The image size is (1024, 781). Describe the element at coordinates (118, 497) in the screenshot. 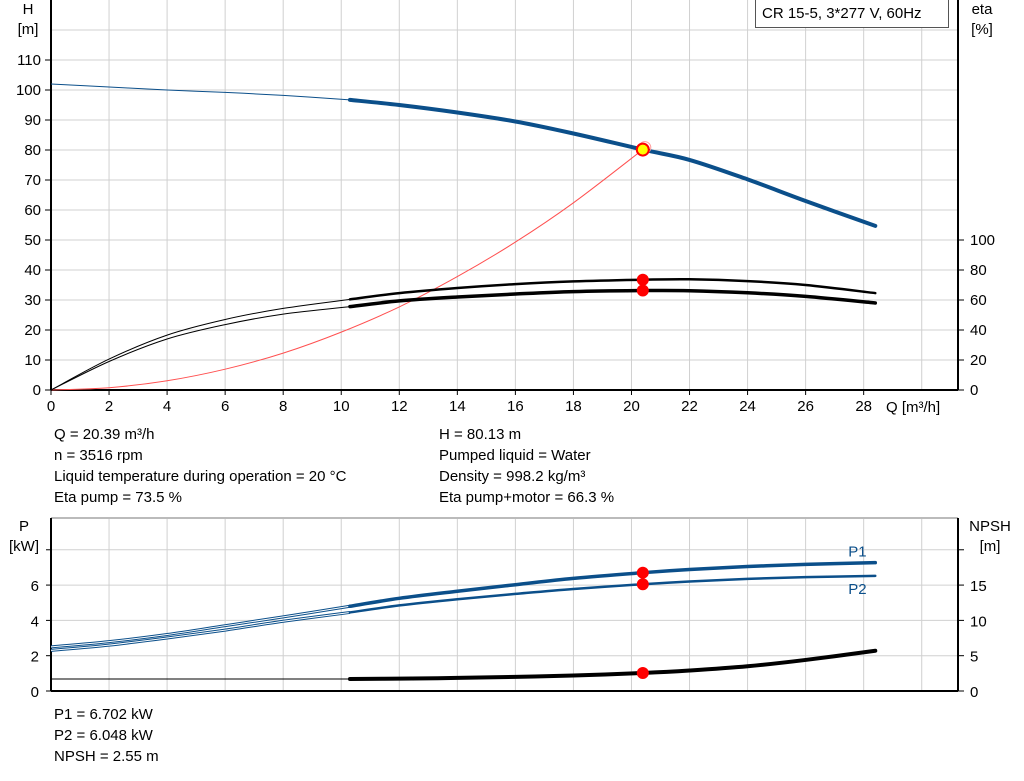

I see `info-eta-pump: Eta pump = 73.5 %` at that location.